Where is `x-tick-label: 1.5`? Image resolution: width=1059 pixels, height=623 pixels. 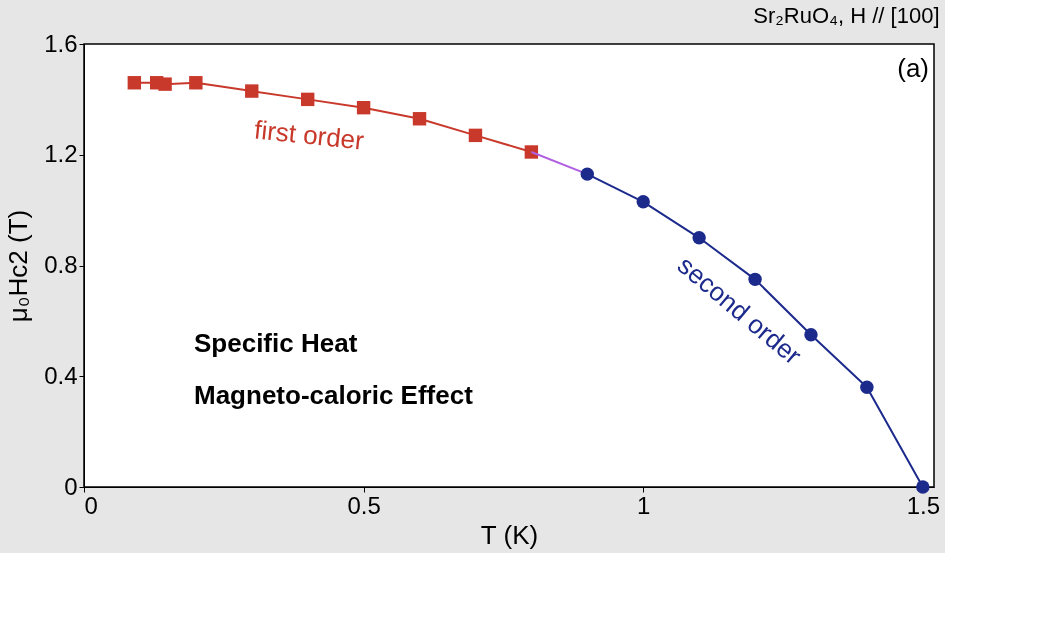 x-tick-label: 1.5 is located at coordinates (923, 505).